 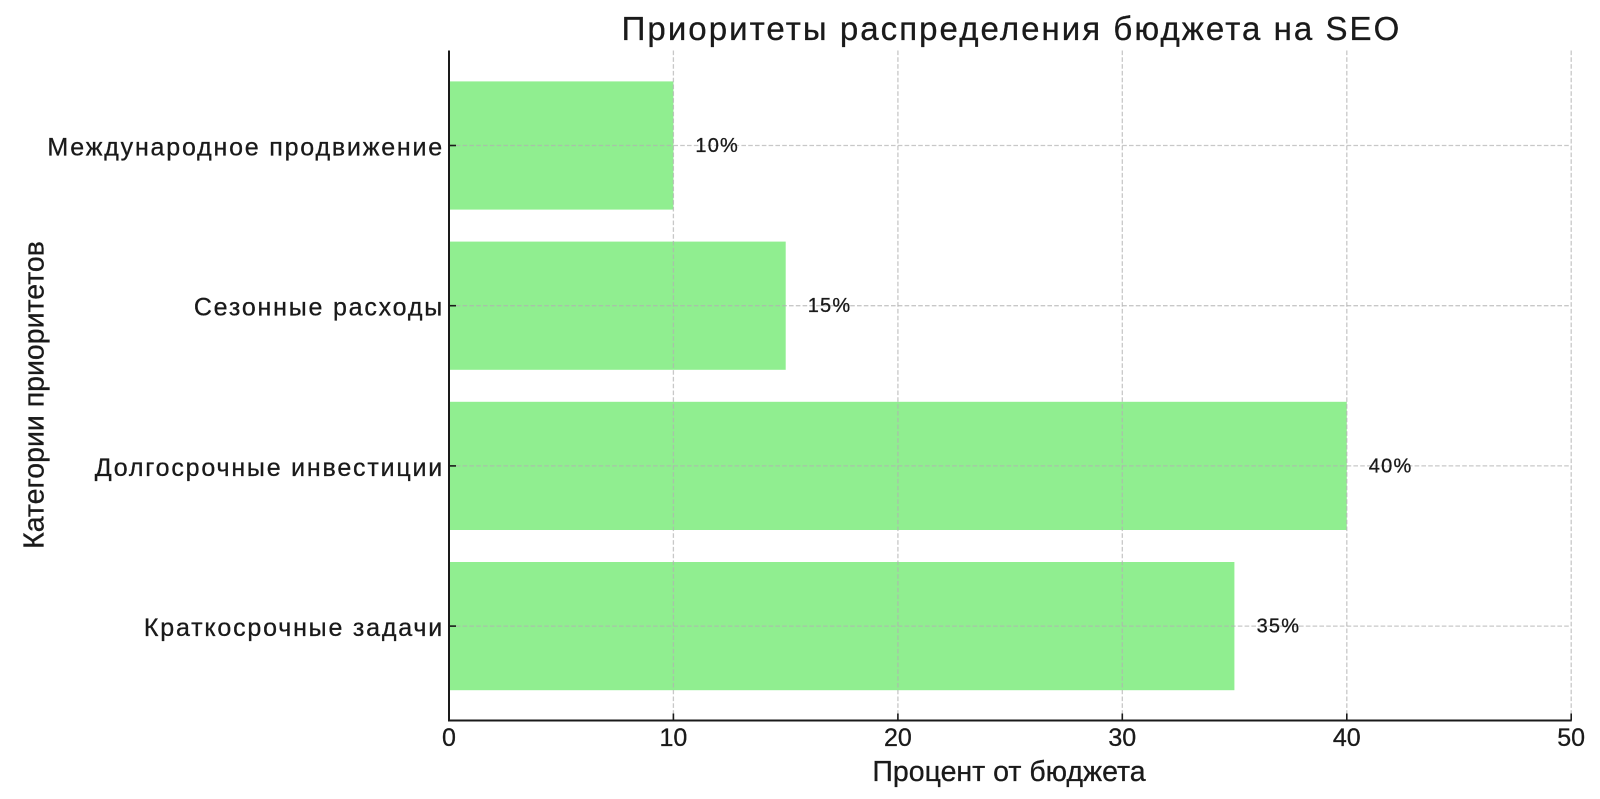 What do you see at coordinates (1279, 627) in the screenshot?
I see `svg-text: 35%` at bounding box center [1279, 627].